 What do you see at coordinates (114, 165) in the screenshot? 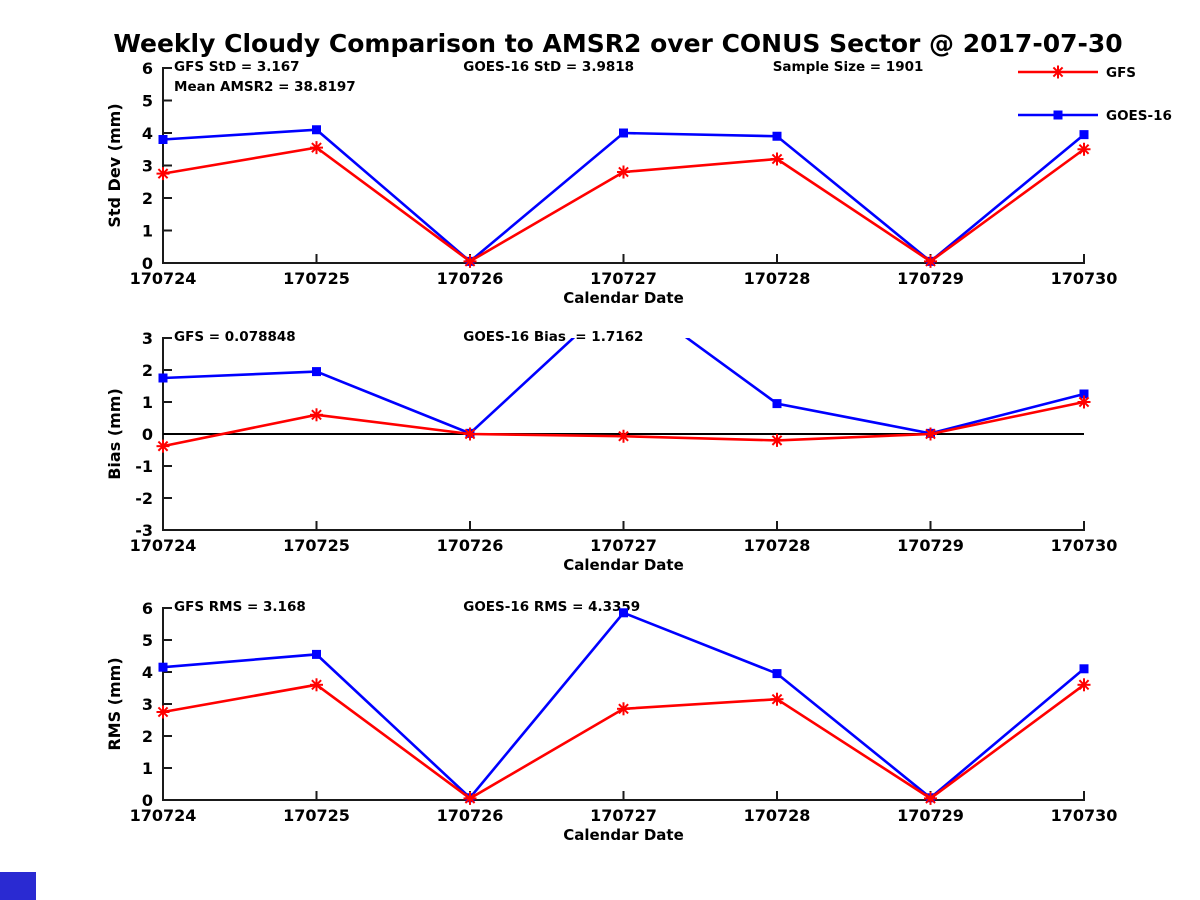
I see `y-axis-label: Std Dev (mm)` at bounding box center [114, 165].